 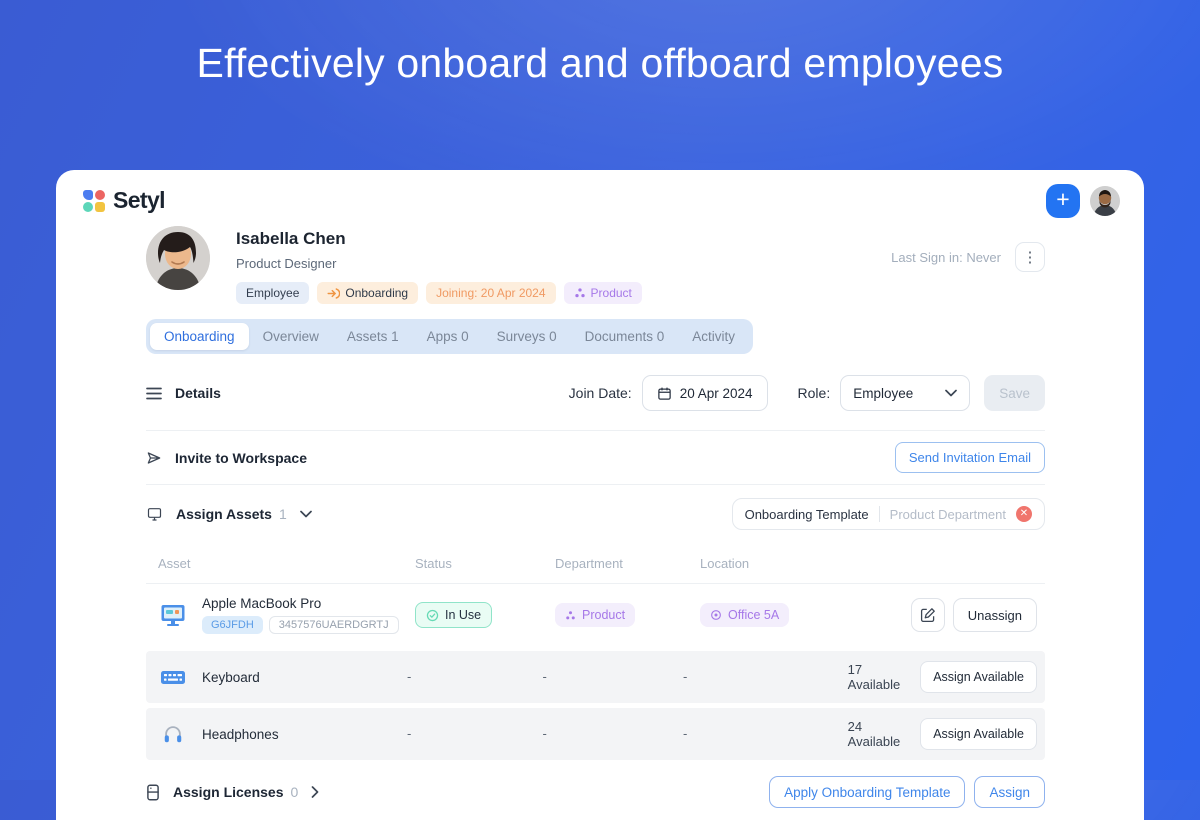 I want to click on unassign-button: Unassign, so click(x=994, y=615).